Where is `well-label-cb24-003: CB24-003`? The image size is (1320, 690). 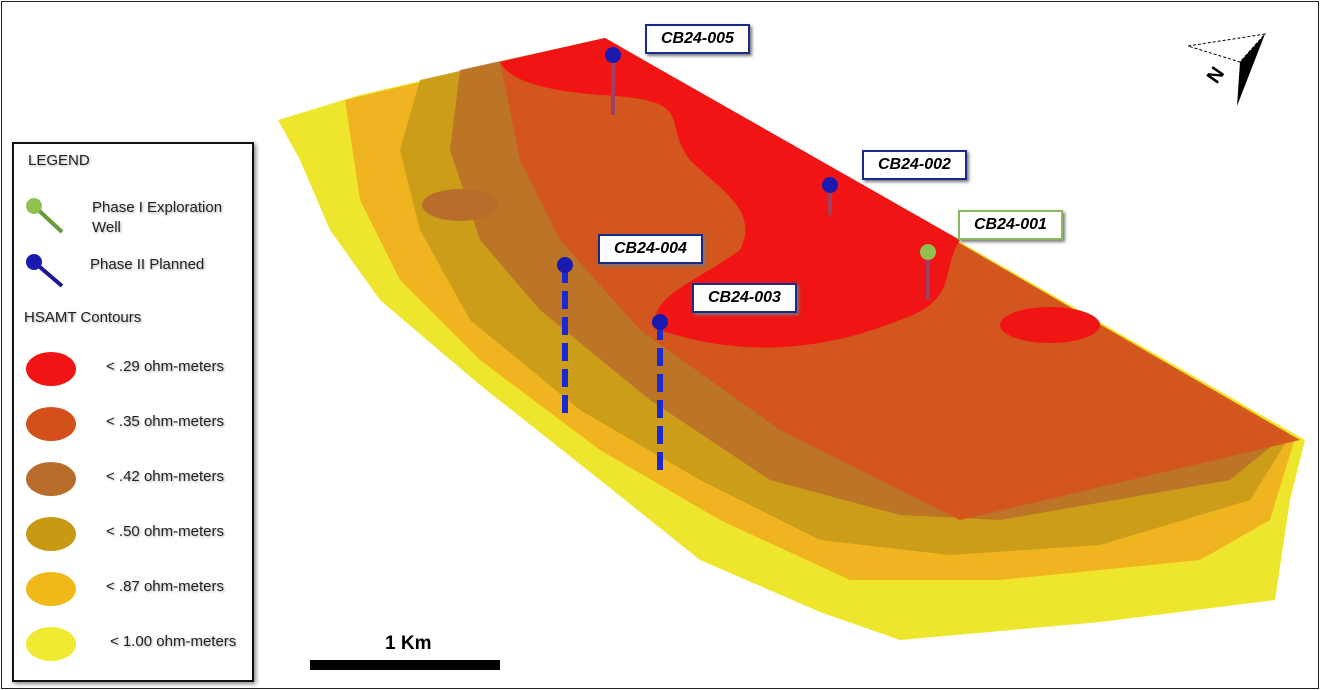
well-label-cb24-003: CB24-003 is located at coordinates (744, 298).